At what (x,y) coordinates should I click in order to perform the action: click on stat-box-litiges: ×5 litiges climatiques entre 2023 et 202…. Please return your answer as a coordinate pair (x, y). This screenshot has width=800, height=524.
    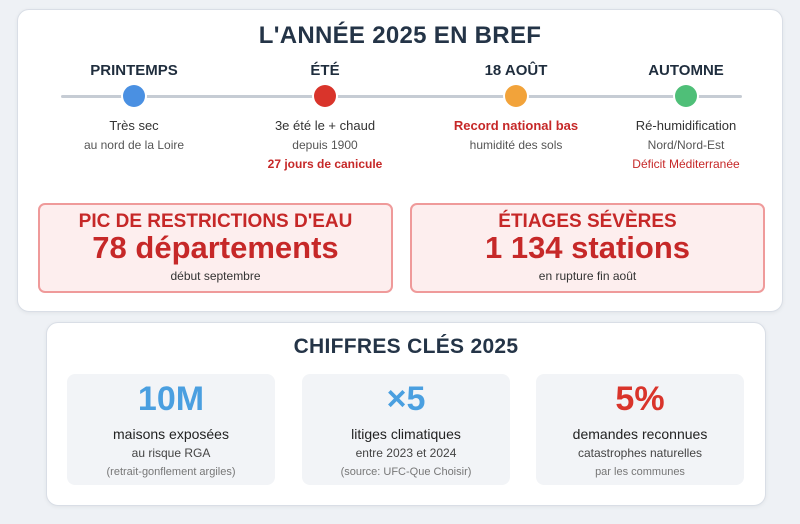
    Looking at the image, I should click on (406, 429).